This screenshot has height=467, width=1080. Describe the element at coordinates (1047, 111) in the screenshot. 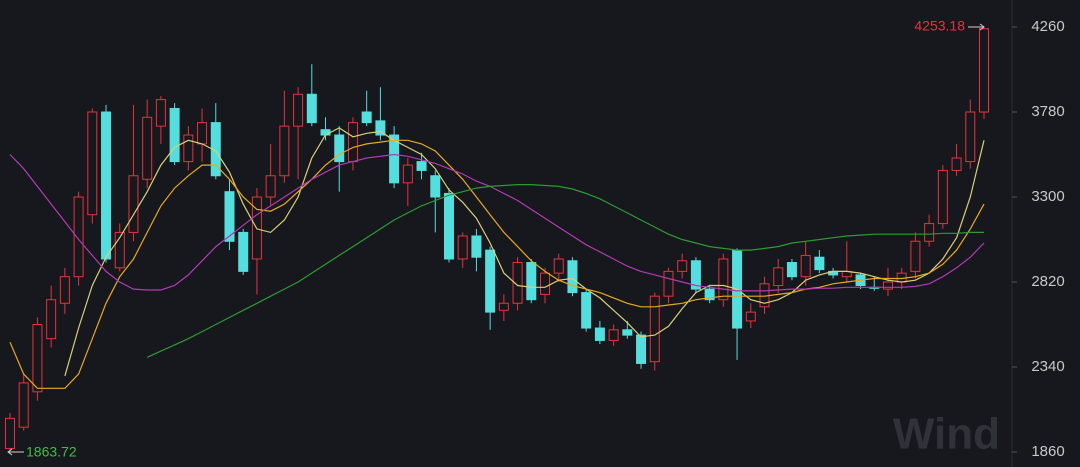

I see `y-tick-label: 3780` at that location.